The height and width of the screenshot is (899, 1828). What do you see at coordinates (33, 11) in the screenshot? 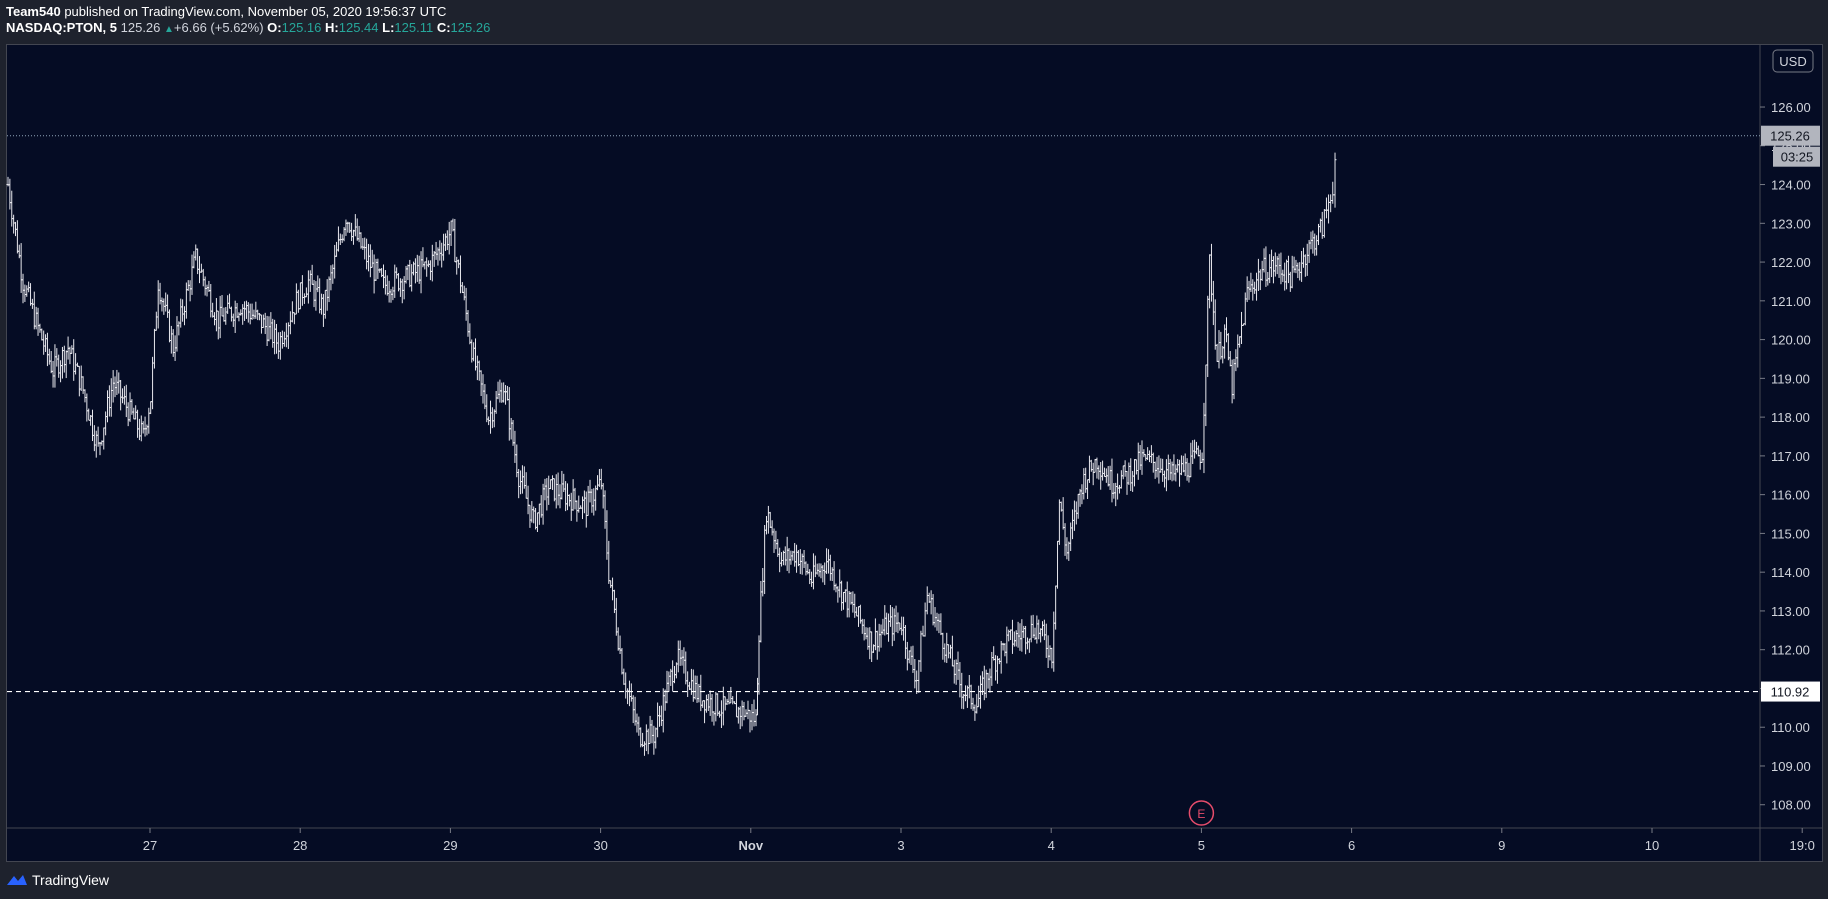
I see `author-name: Team540` at bounding box center [33, 11].